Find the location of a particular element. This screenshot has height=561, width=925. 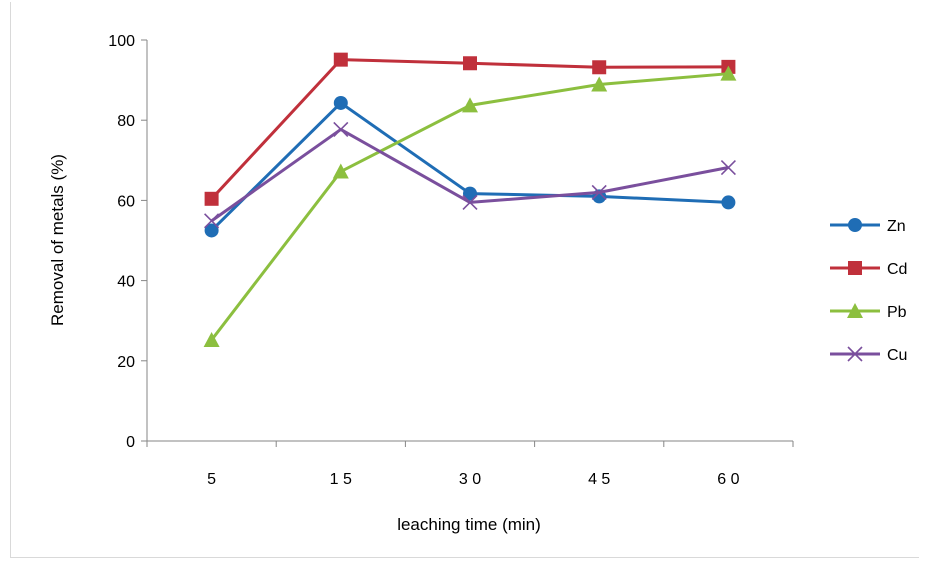

y-tick-label: 80 is located at coordinates (126, 121).